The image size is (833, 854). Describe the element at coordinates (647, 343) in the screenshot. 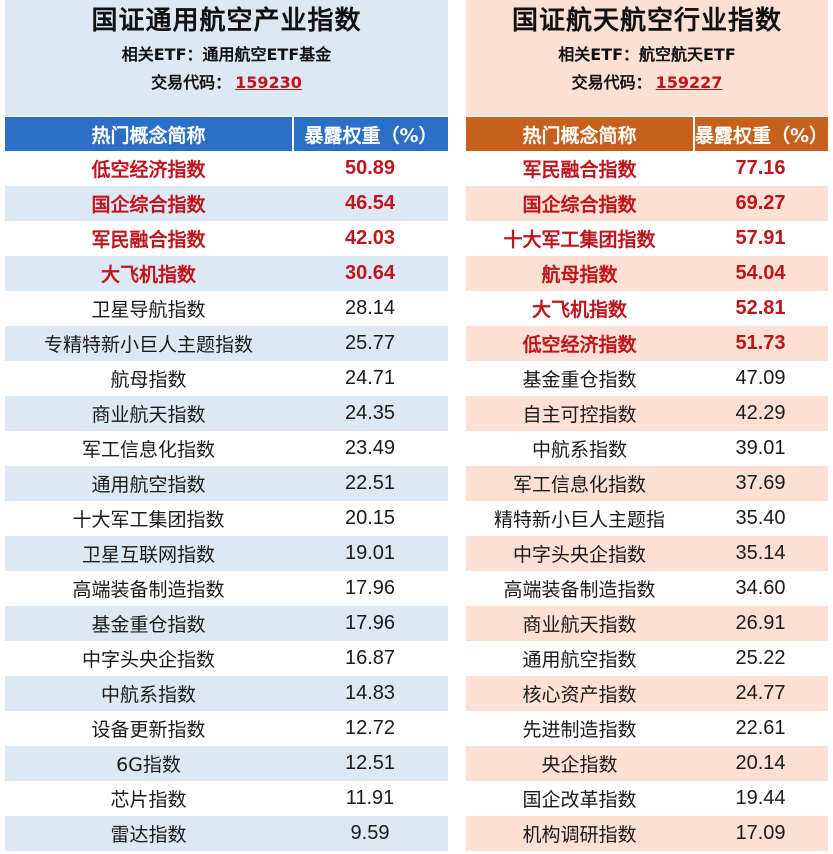

I see `table-row: 低空经济指数 51.73` at that location.